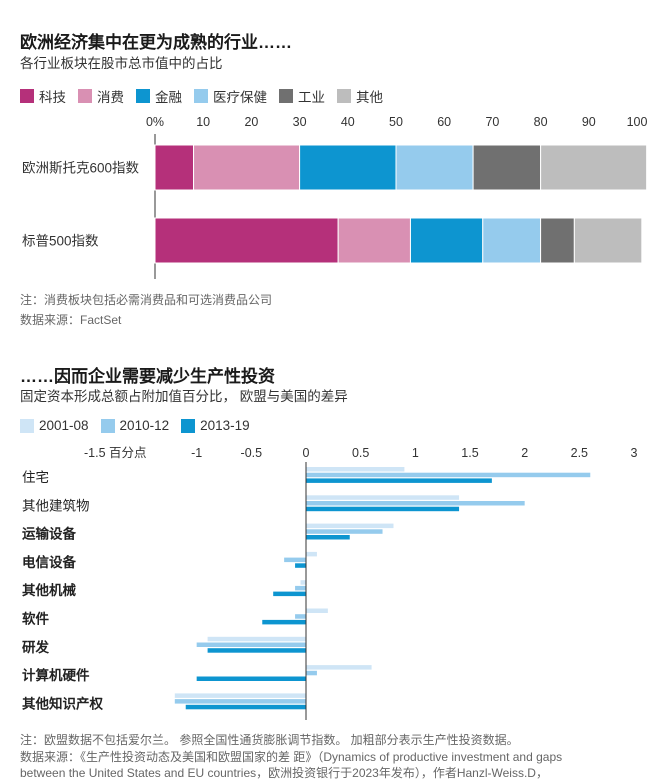 The width and height of the screenshot is (664, 783). Describe the element at coordinates (52, 97) in the screenshot. I see `chart1-legend-label: 科技` at that location.